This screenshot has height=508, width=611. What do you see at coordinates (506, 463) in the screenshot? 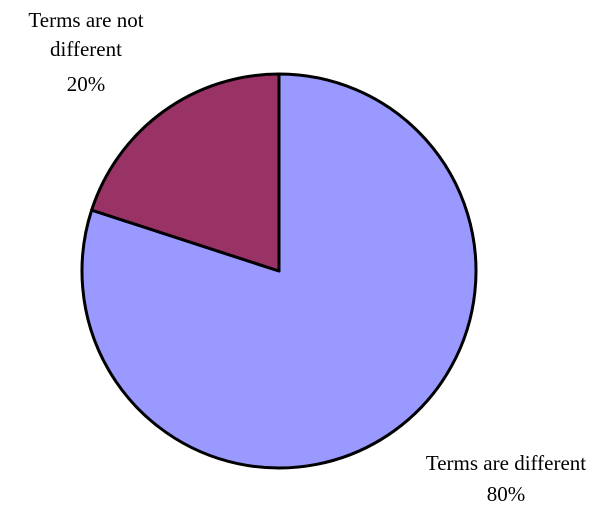
I see `slice-label-different: Terms are different` at bounding box center [506, 463].